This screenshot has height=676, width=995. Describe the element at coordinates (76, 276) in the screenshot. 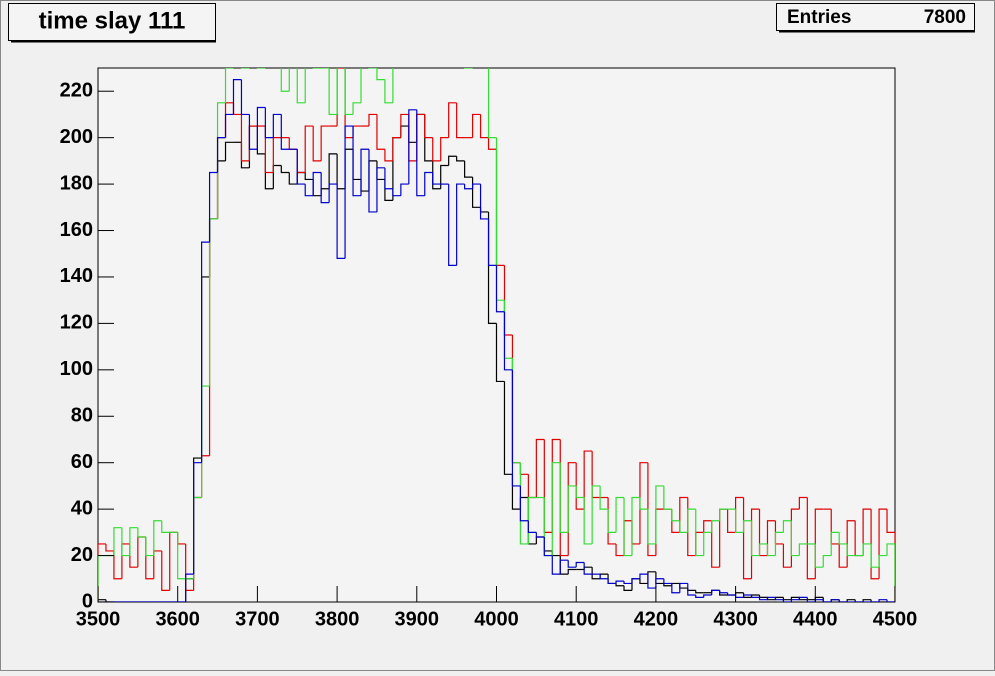

I see `y-tick-label: 140` at that location.